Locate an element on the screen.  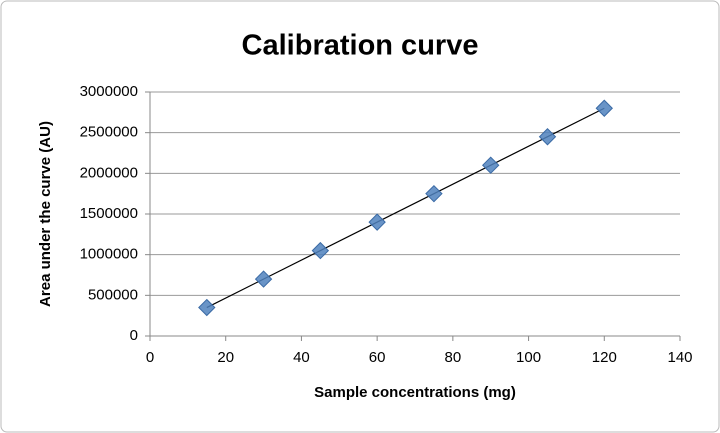
x-tick-label: 120 is located at coordinates (604, 357).